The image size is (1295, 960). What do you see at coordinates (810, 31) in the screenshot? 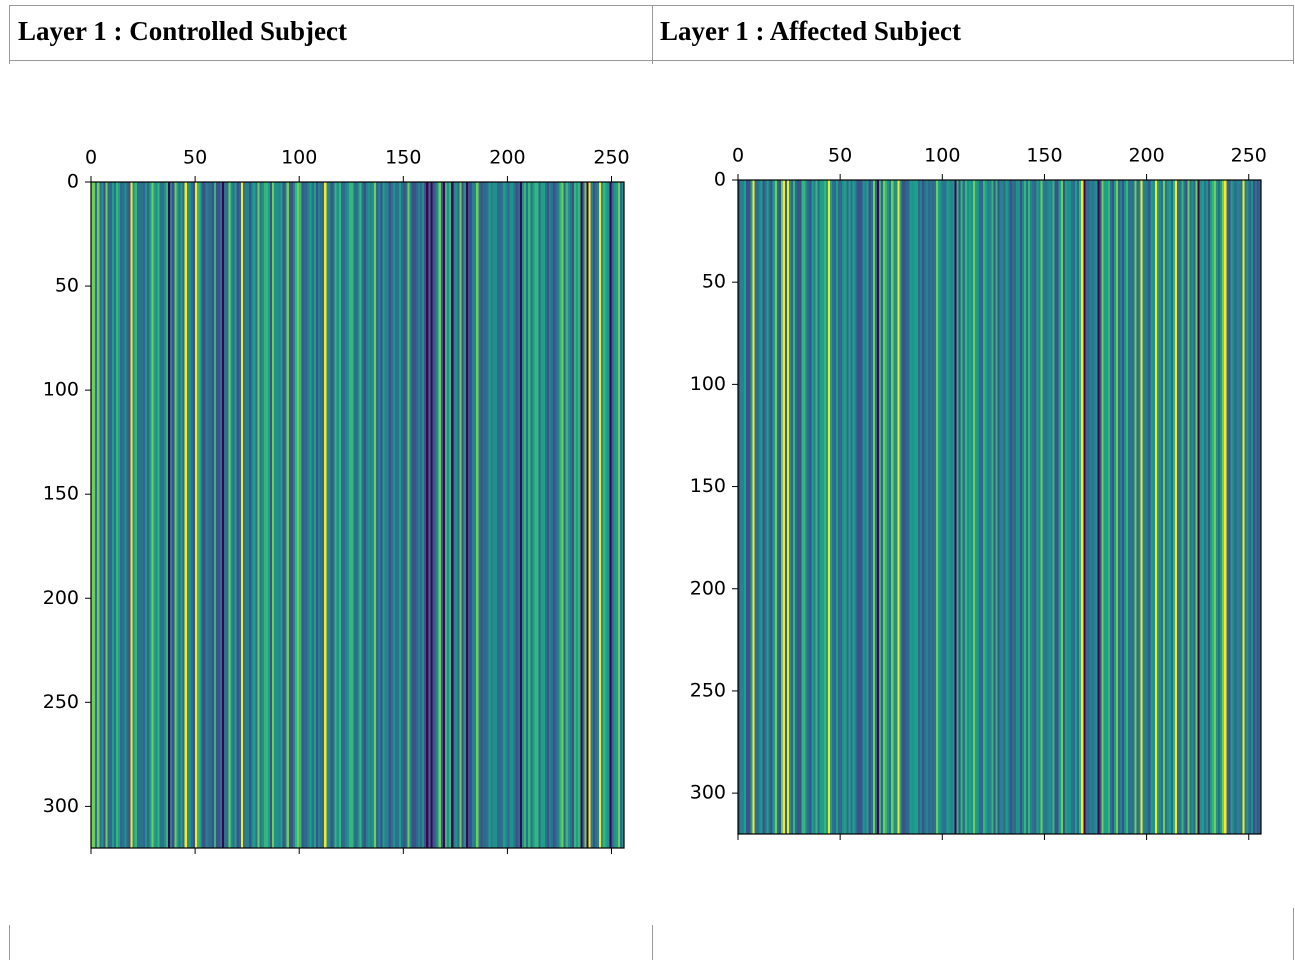
I see `column-header: Layer 1 : Affected Subject` at bounding box center [810, 31].